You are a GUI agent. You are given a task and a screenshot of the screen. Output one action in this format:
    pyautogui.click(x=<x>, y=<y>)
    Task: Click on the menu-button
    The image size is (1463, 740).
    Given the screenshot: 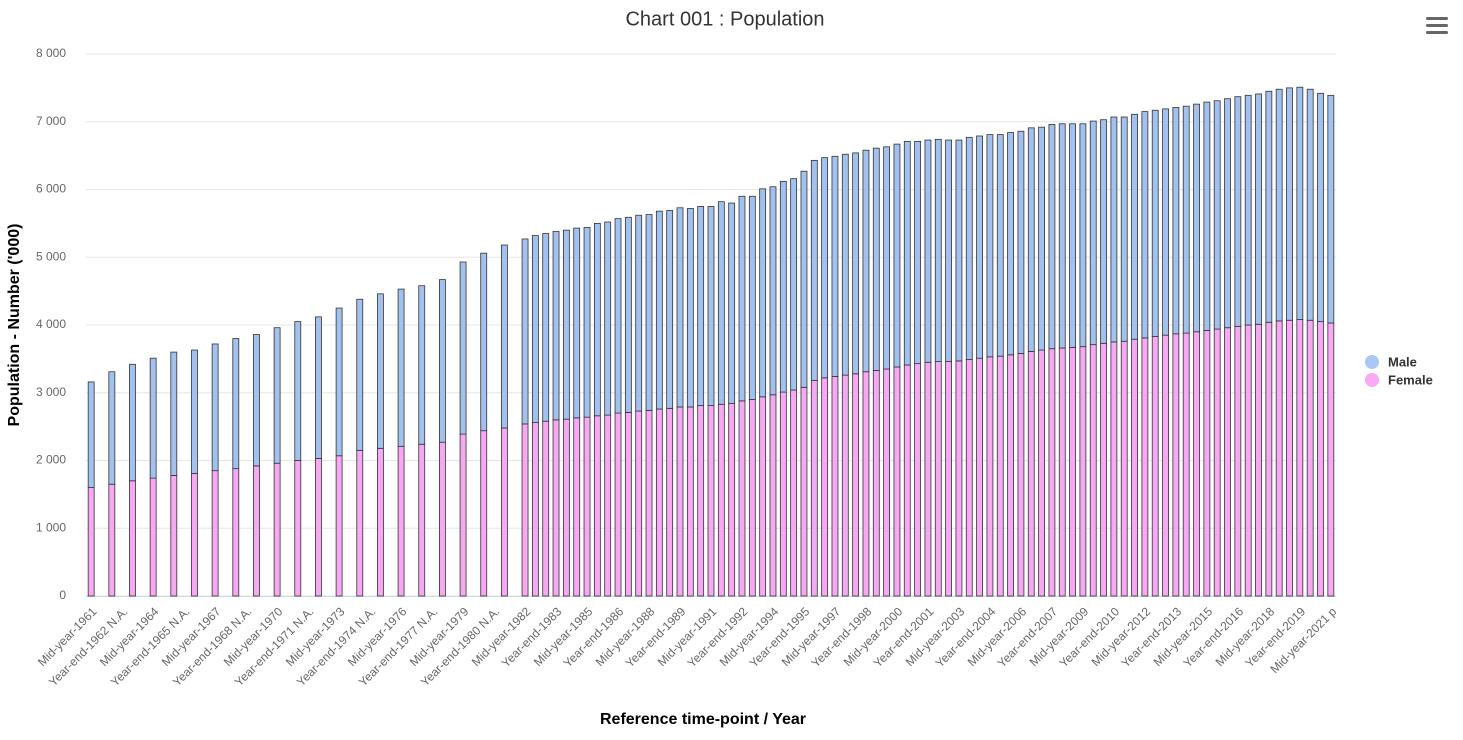 What is the action you would take?
    pyautogui.click(x=1437, y=25)
    